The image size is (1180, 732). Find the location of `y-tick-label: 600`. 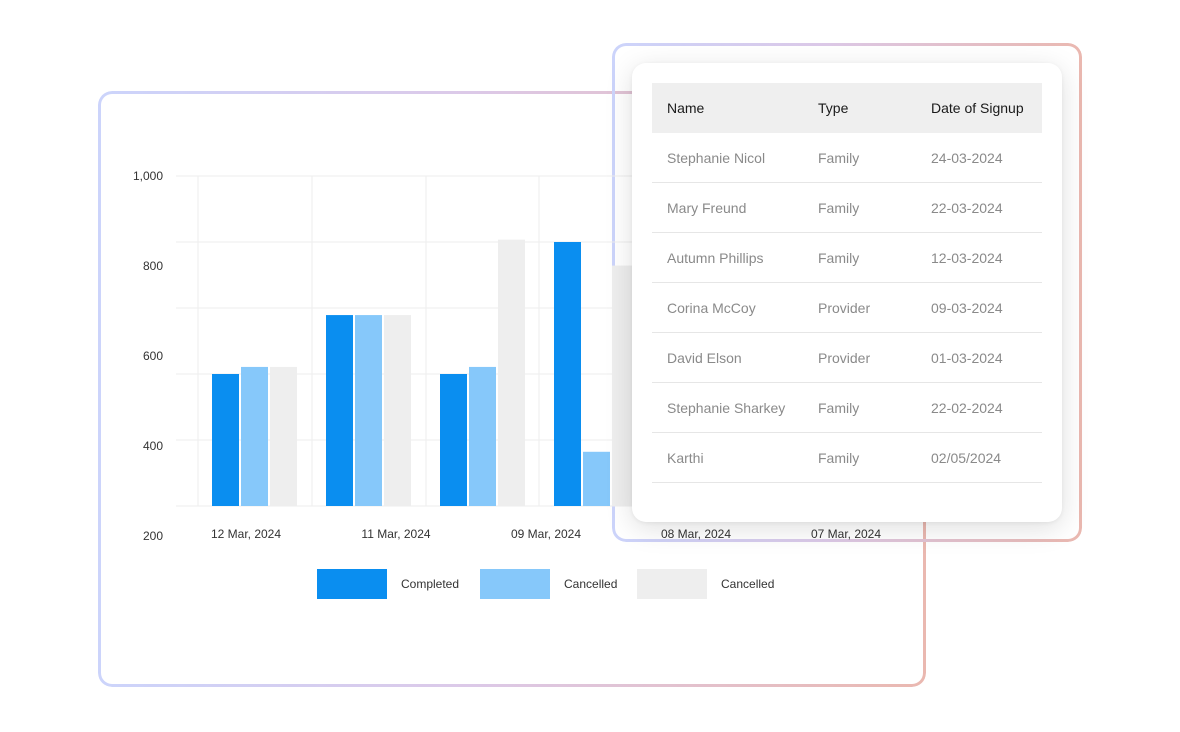

y-tick-label: 600 is located at coordinates (153, 356).